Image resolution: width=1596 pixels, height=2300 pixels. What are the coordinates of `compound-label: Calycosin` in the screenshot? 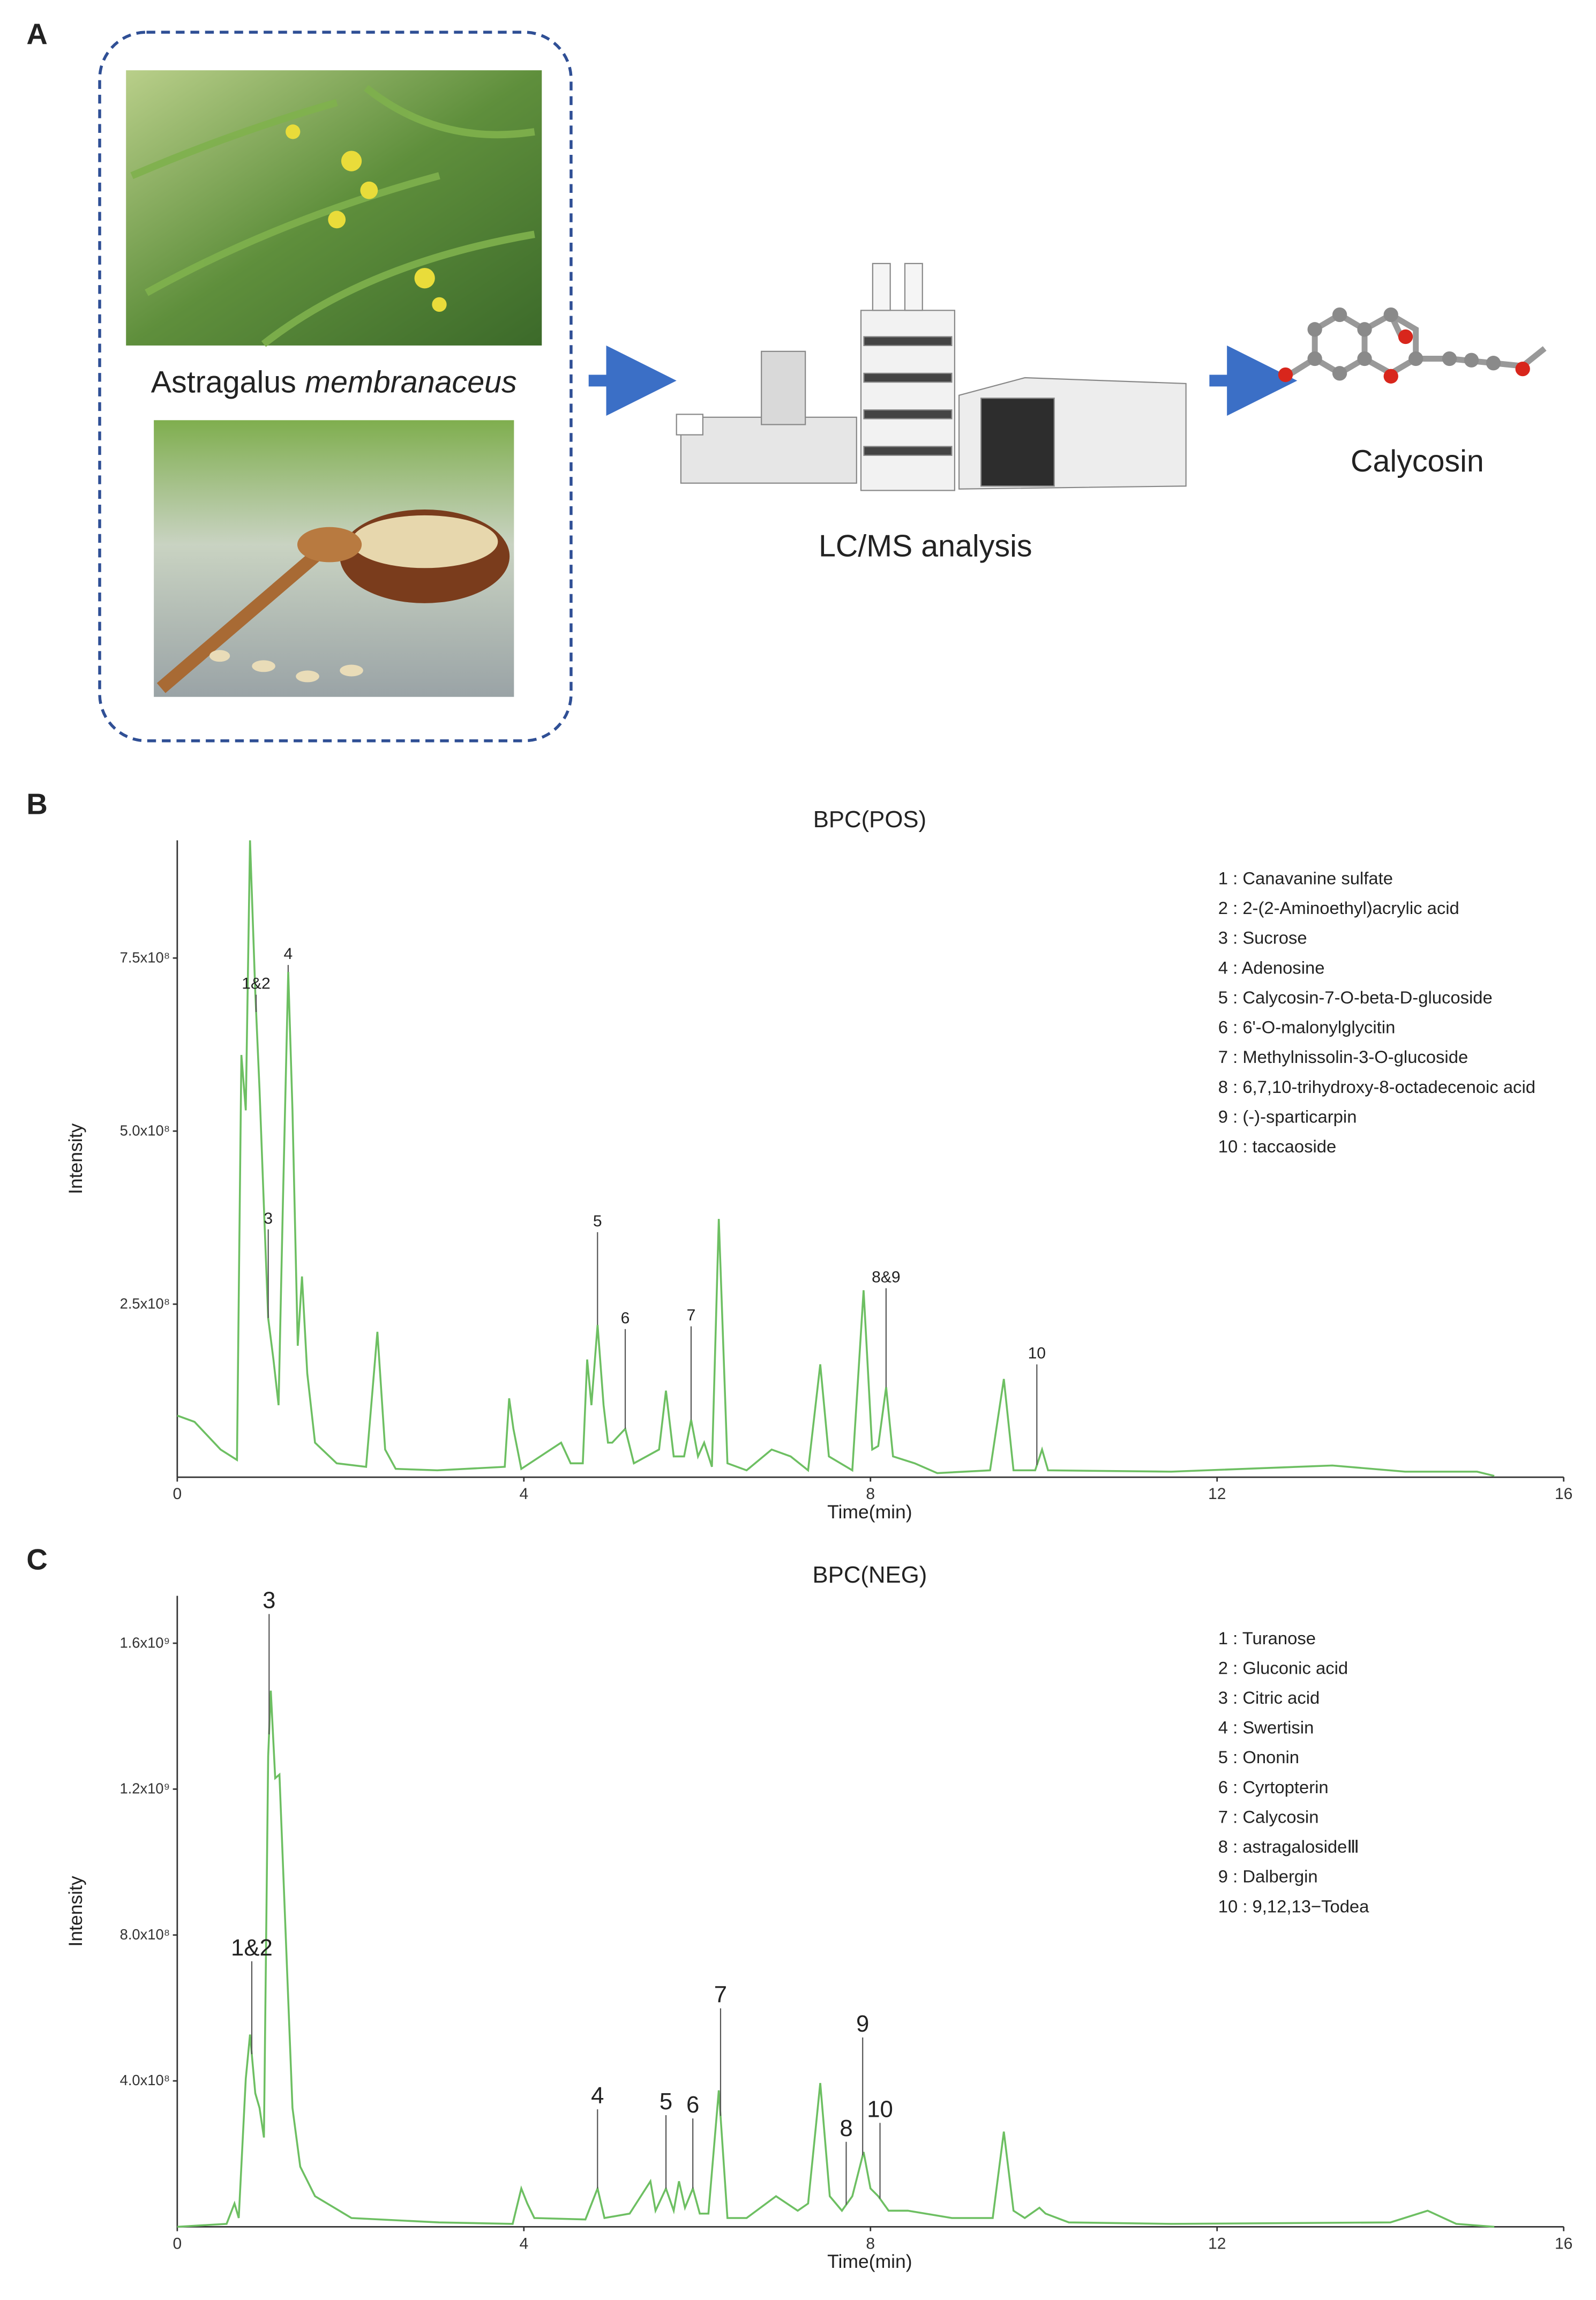 It's located at (1418, 461).